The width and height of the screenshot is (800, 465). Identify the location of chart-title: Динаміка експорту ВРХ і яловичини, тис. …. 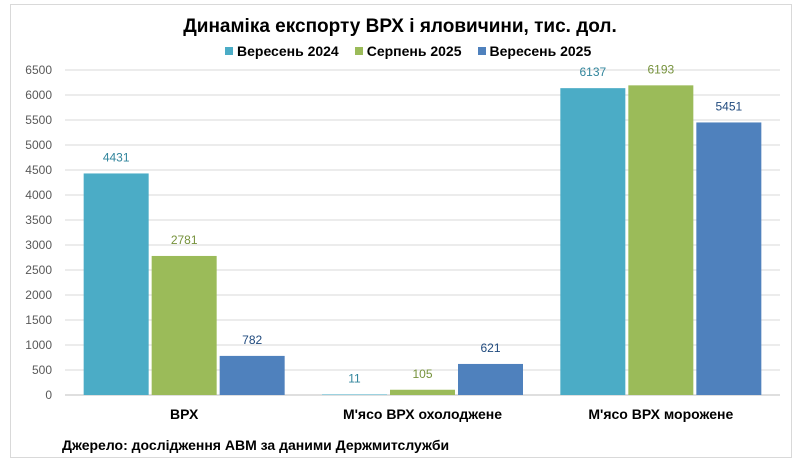
(400, 26).